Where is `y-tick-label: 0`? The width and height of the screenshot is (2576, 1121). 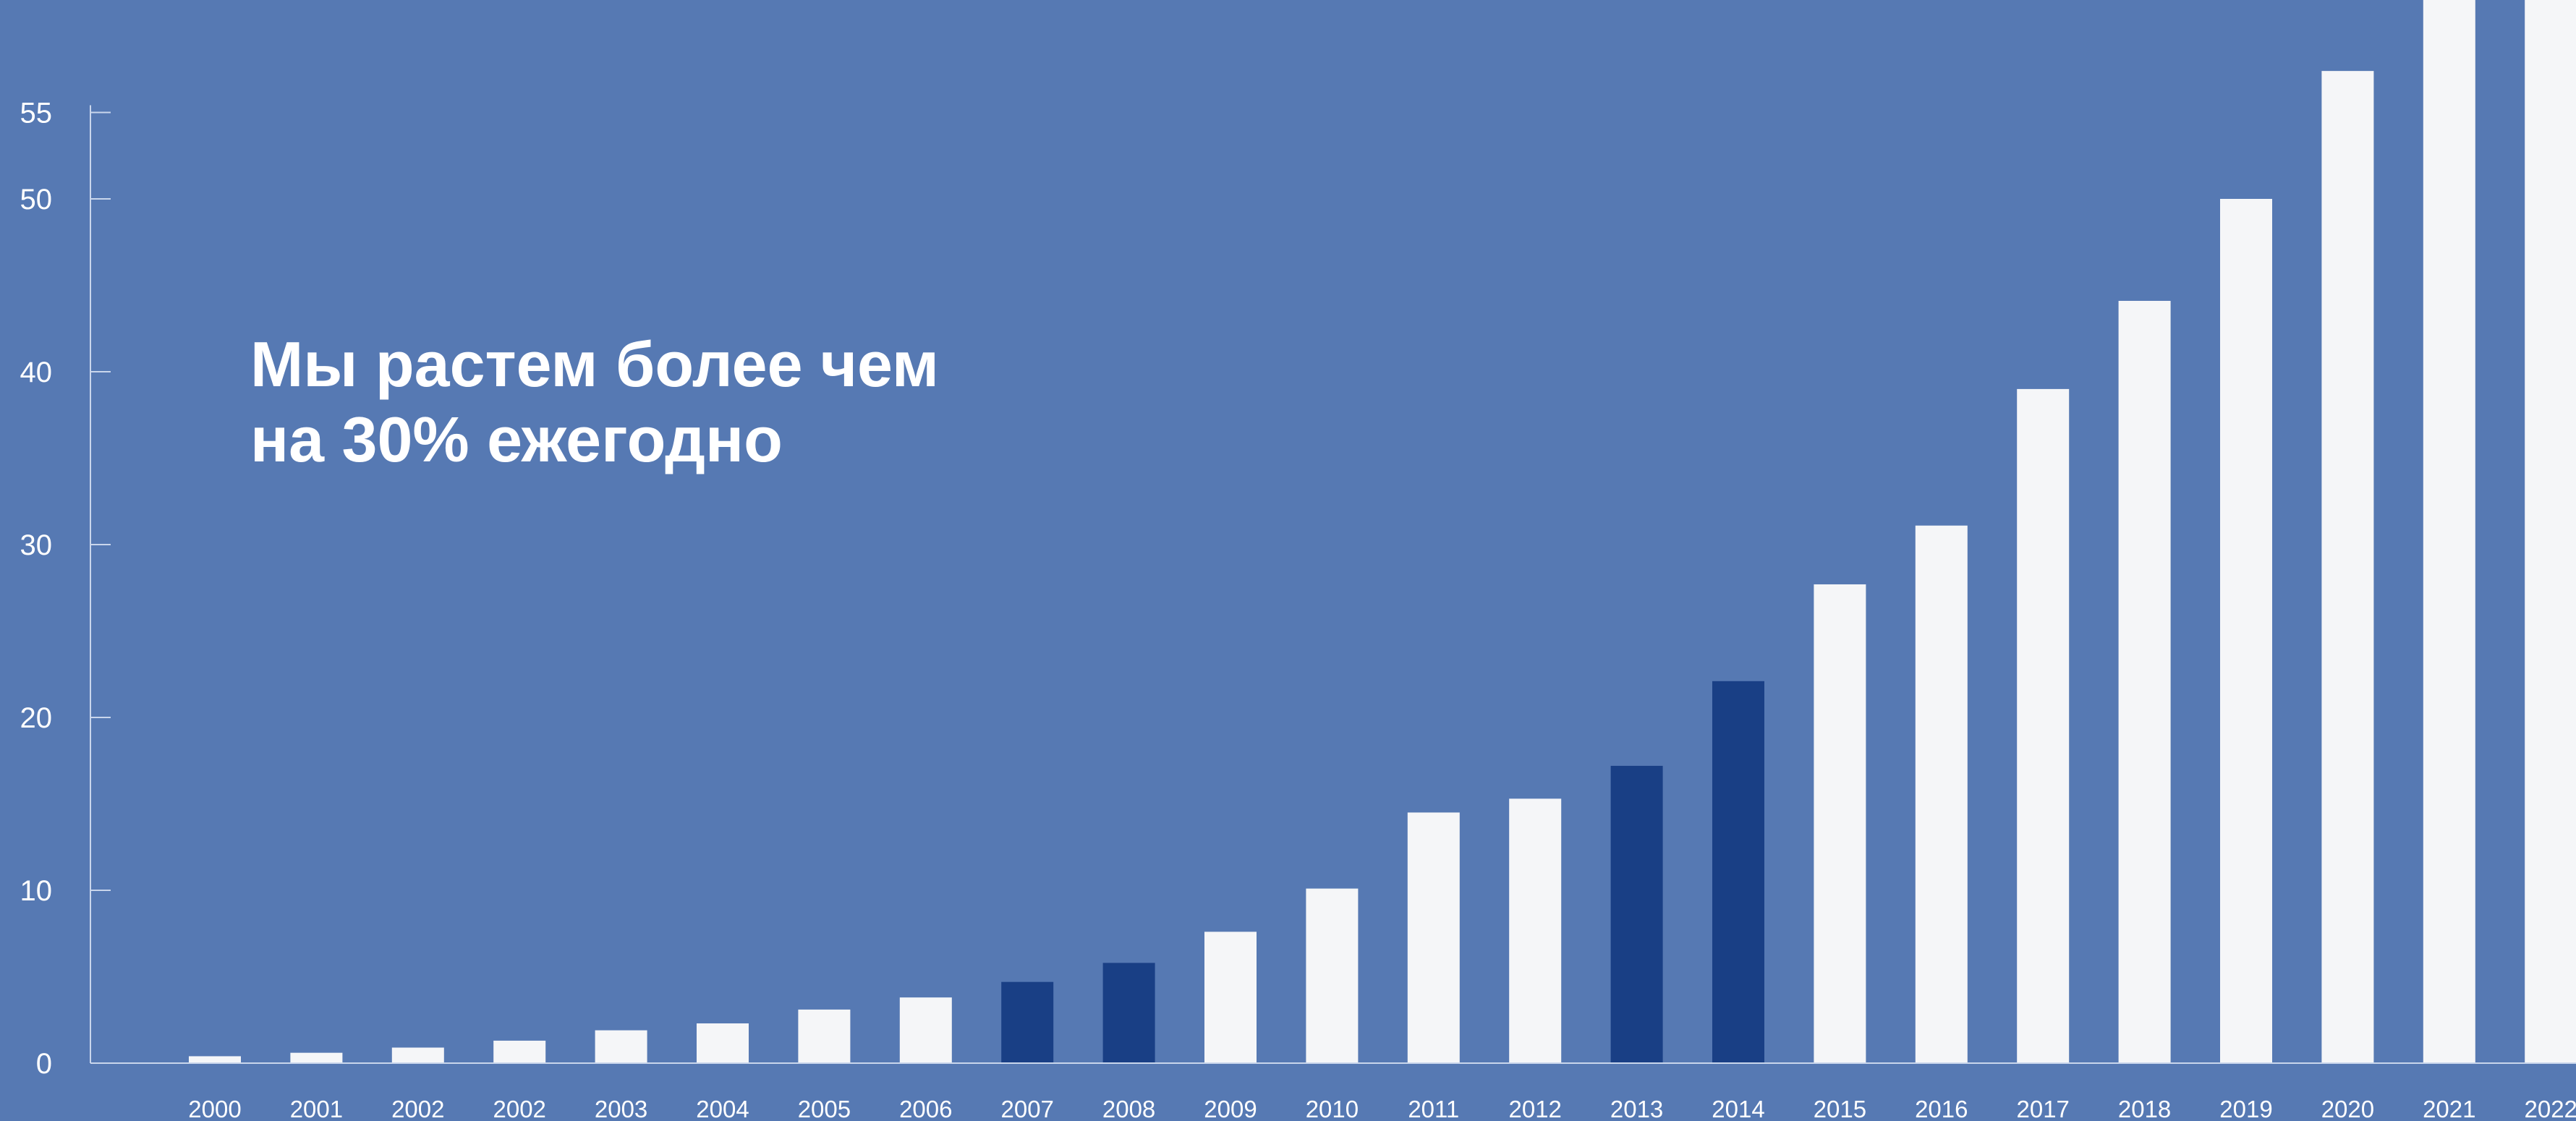
y-tick-label: 0 is located at coordinates (44, 1064).